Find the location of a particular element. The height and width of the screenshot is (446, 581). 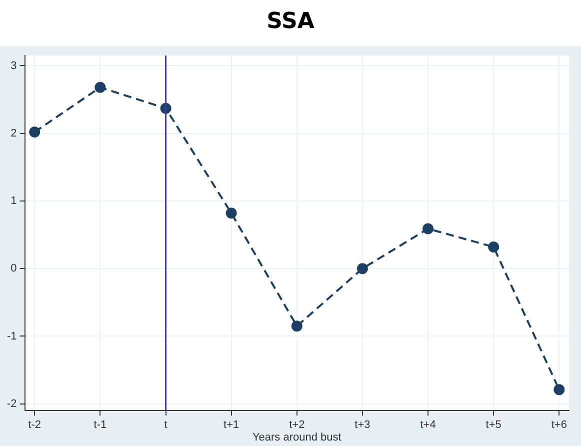

x-tick-label: t+2 is located at coordinates (297, 425).